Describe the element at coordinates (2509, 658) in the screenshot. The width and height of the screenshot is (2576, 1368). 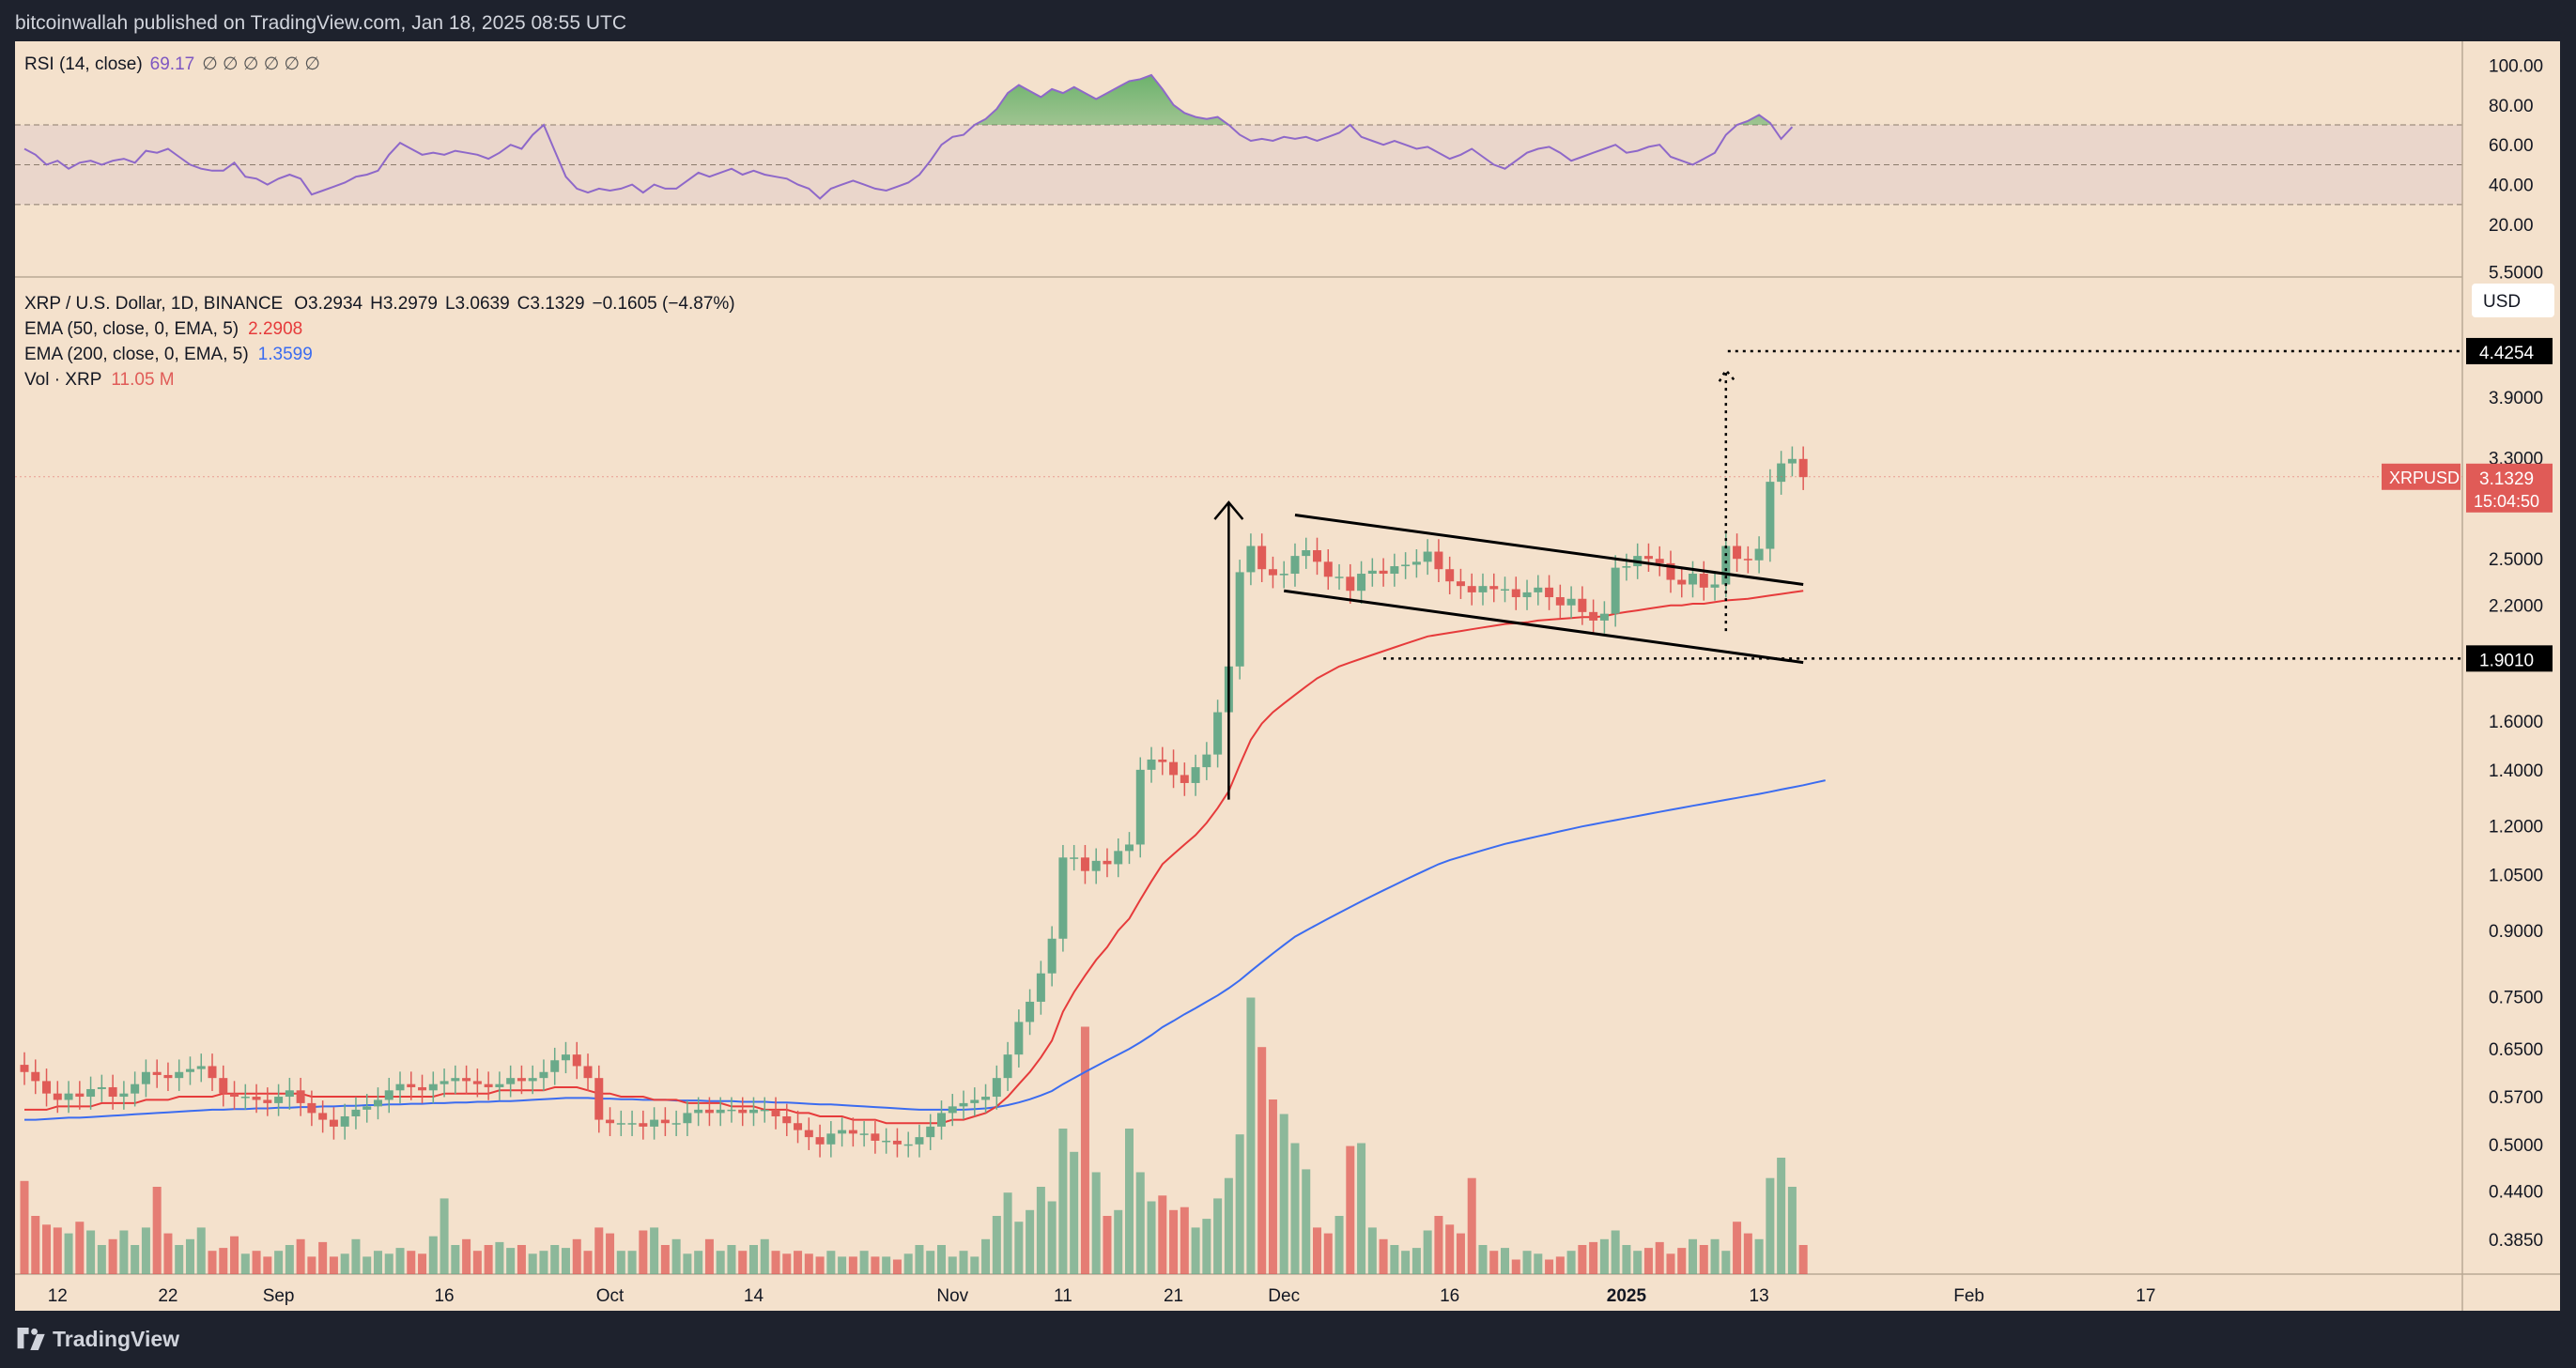
I see `support-badge` at that location.